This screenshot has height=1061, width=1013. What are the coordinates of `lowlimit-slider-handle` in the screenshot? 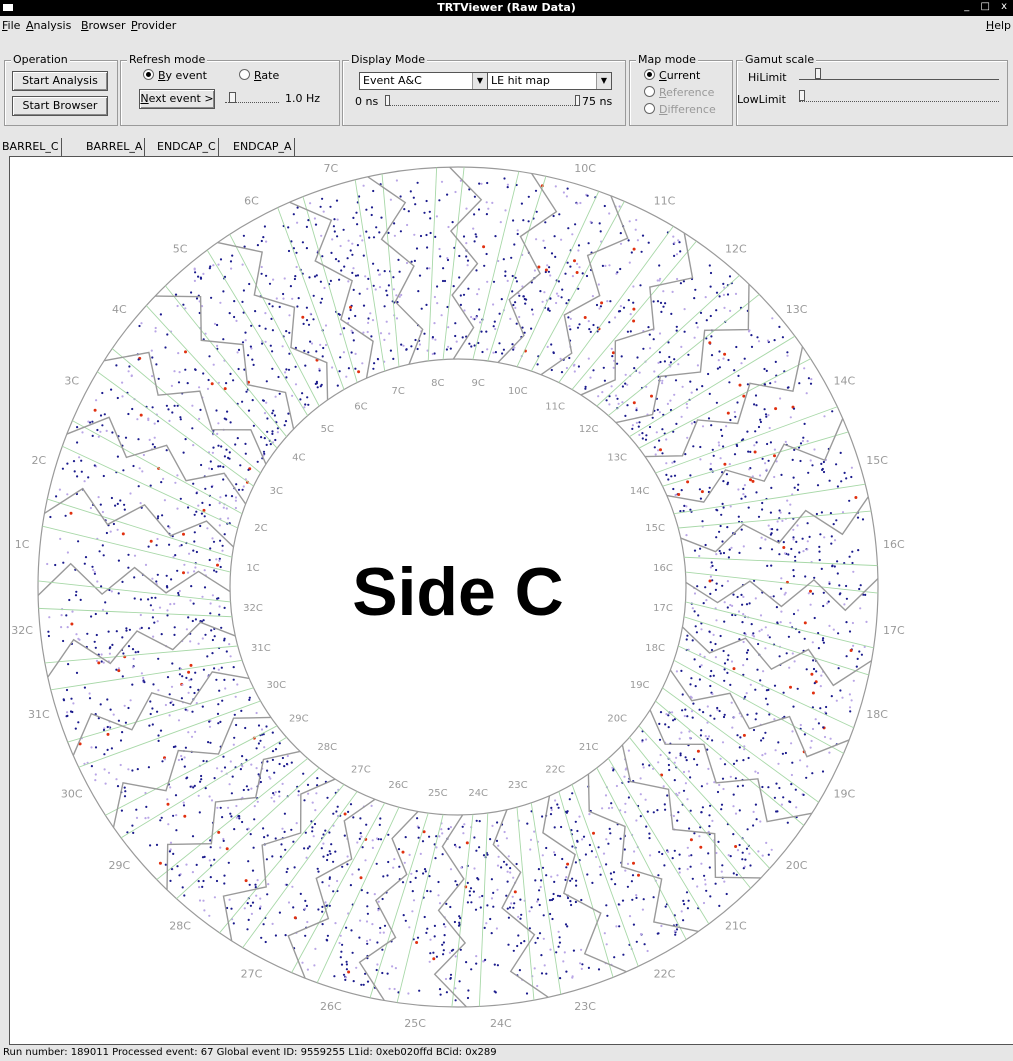 It's located at (802, 95).